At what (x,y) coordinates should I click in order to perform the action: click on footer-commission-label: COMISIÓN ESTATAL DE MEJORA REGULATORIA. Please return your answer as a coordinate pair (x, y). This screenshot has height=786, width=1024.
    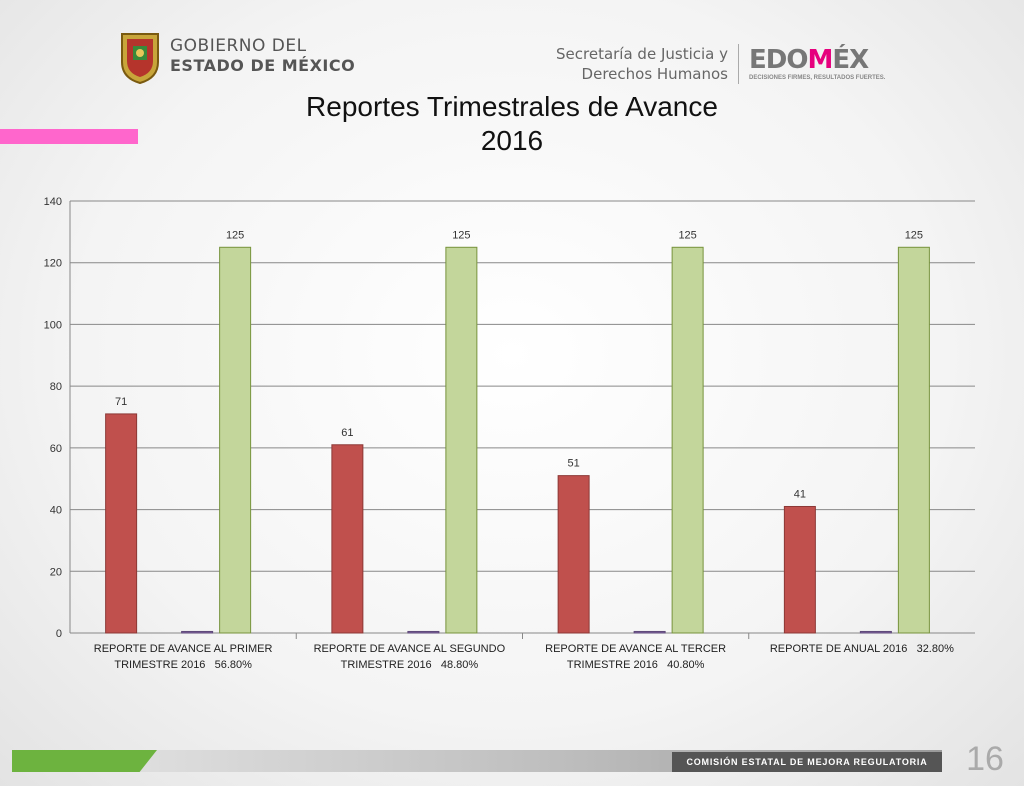
    Looking at the image, I should click on (807, 762).